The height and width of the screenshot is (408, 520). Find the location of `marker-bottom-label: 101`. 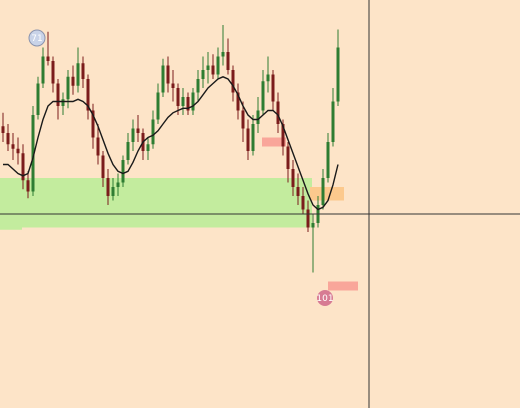

marker-bottom-label: 101 is located at coordinates (324, 299).